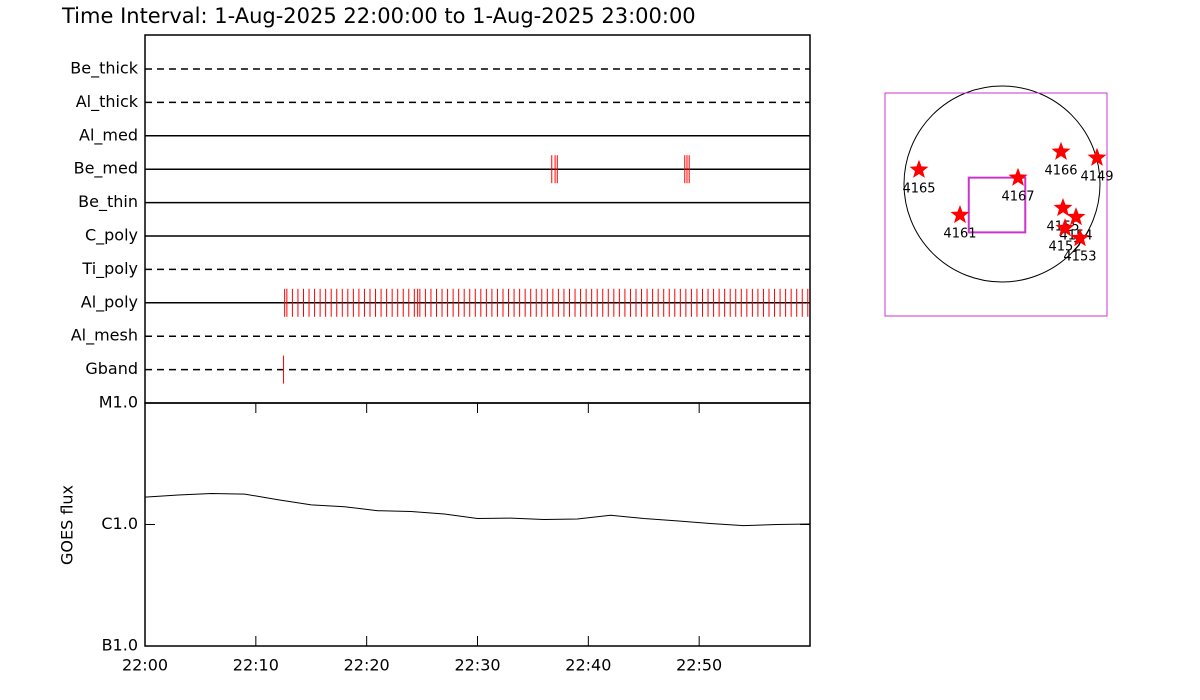 The image size is (1200, 700). Describe the element at coordinates (477, 665) in the screenshot. I see `x-tick-label: 22:30` at that location.